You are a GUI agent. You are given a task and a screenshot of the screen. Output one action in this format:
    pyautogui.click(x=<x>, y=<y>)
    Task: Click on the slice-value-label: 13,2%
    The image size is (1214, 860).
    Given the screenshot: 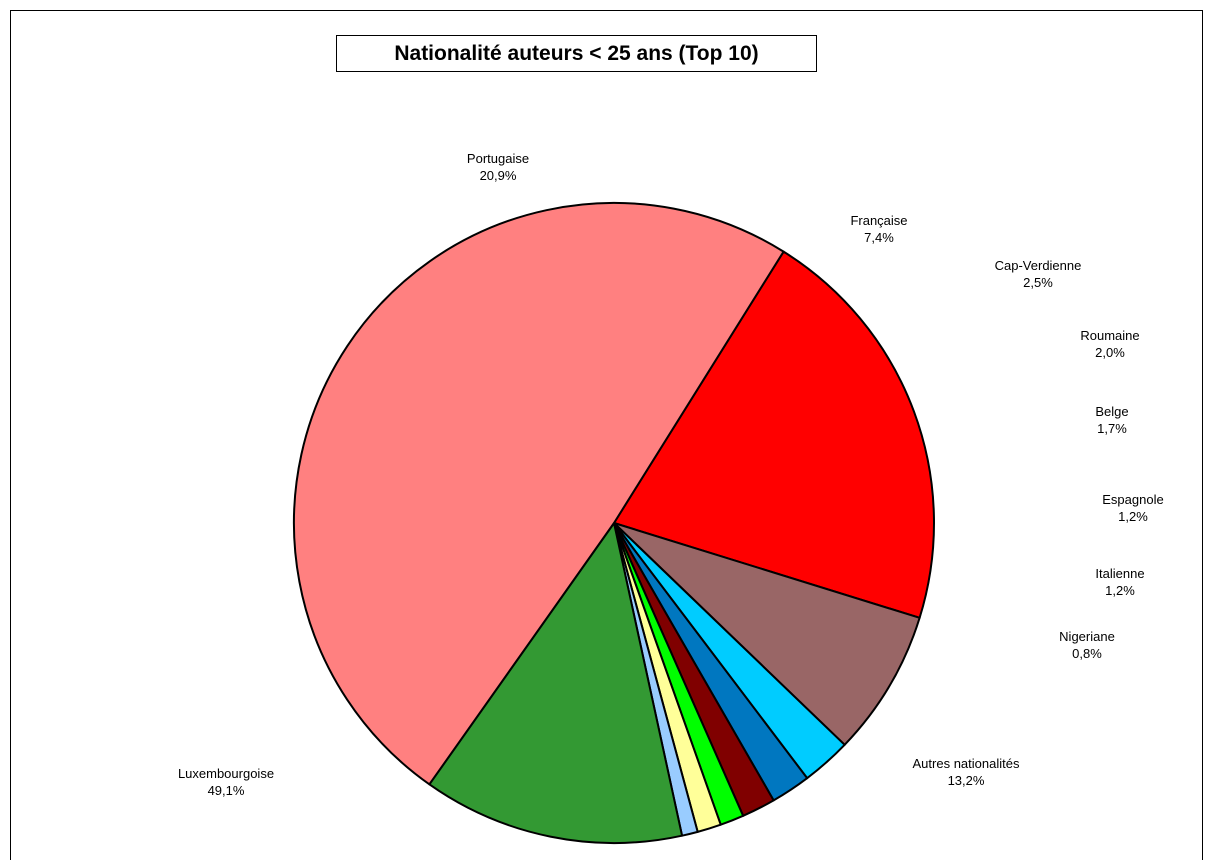 What is the action you would take?
    pyautogui.click(x=966, y=780)
    